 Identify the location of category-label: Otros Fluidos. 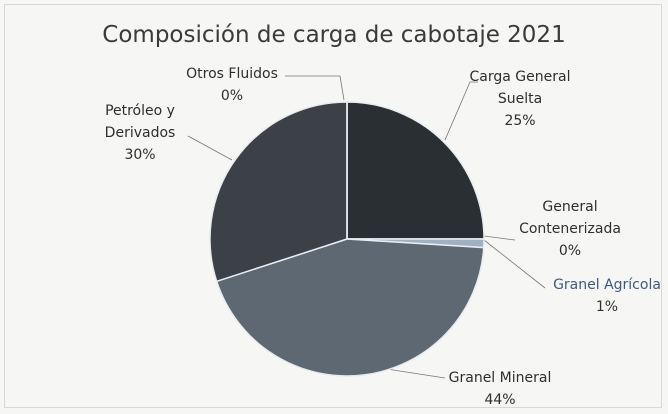
(232, 74).